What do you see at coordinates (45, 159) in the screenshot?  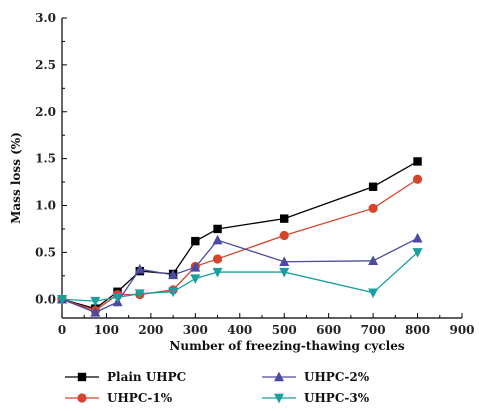 I see `y-tick-label: 1.5` at bounding box center [45, 159].